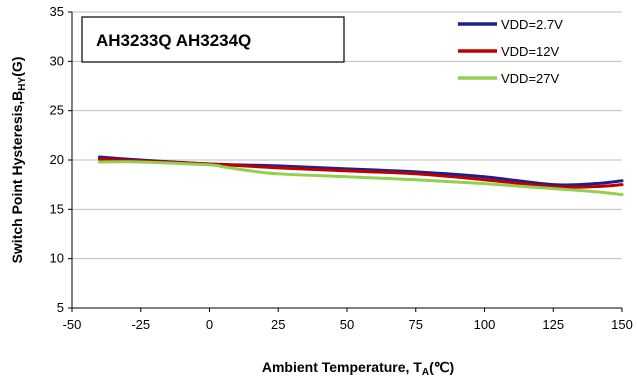  I want to click on y-axis-title: Switch Point Hysteresis,BHY(G), so click(18, 160).